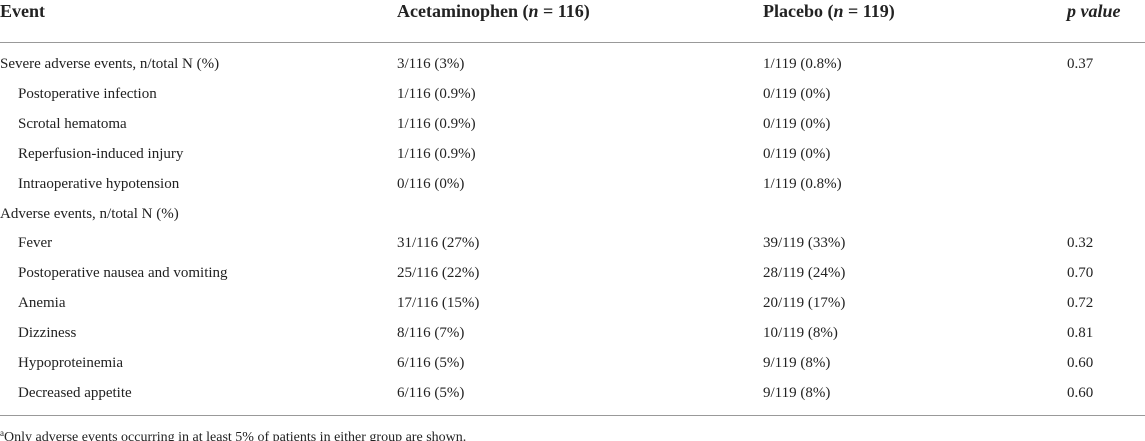 The image size is (1145, 441). Describe the element at coordinates (804, 273) in the screenshot. I see `cell-value: 28/119 (24%)` at that location.